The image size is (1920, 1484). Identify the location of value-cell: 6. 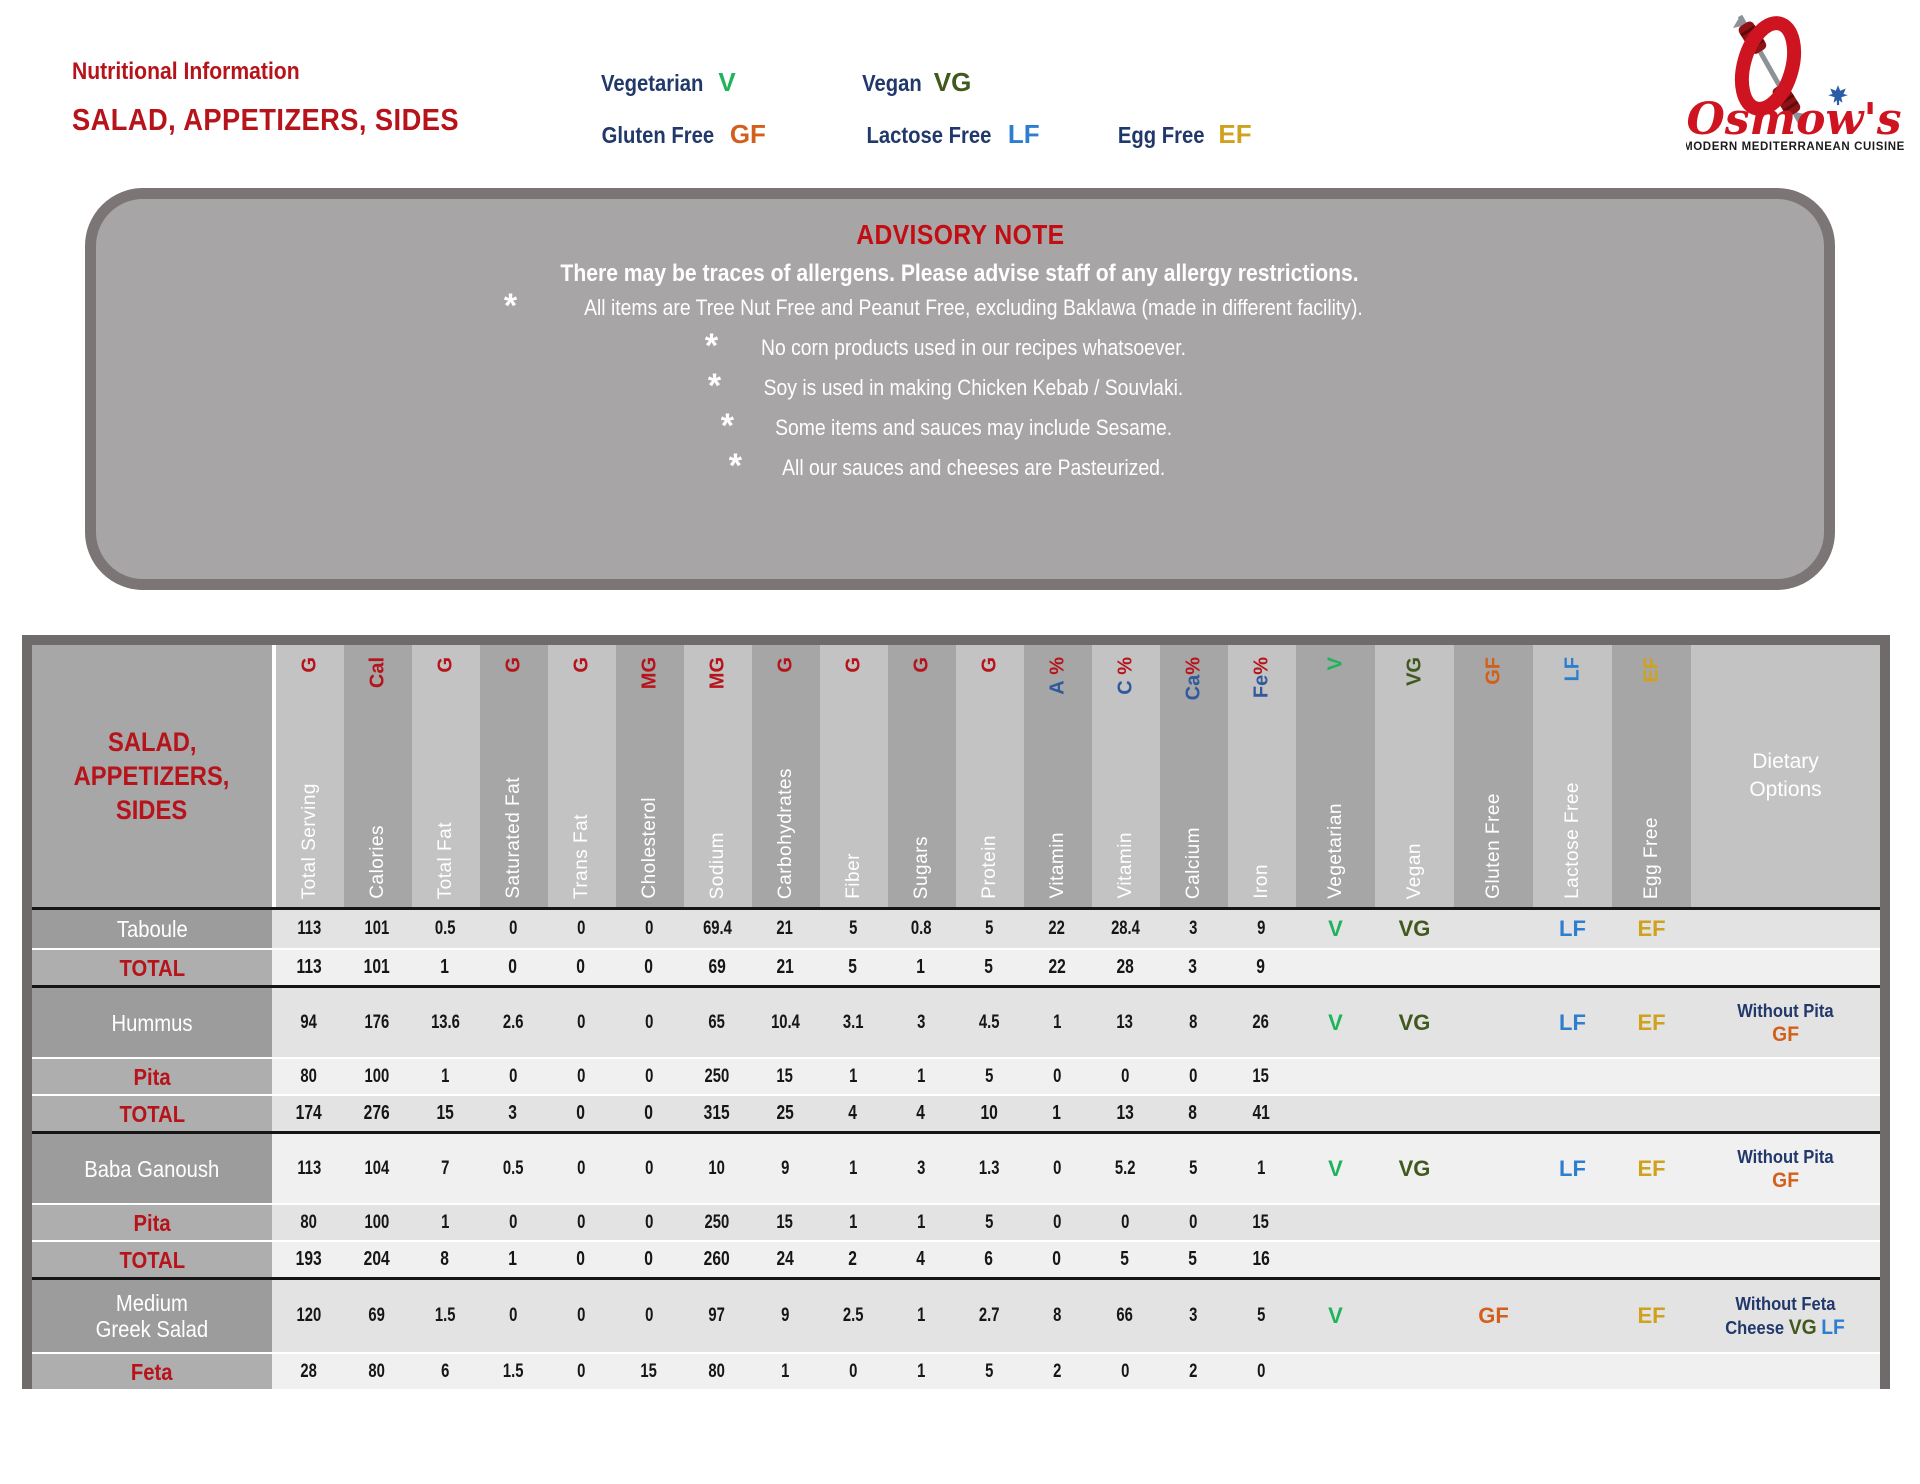
(445, 1371).